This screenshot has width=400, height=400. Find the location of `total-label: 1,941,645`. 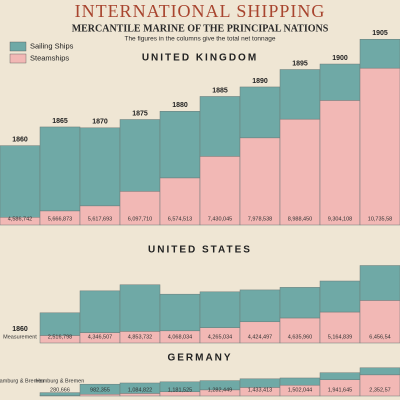

total-label: 1,941,645 is located at coordinates (340, 390).